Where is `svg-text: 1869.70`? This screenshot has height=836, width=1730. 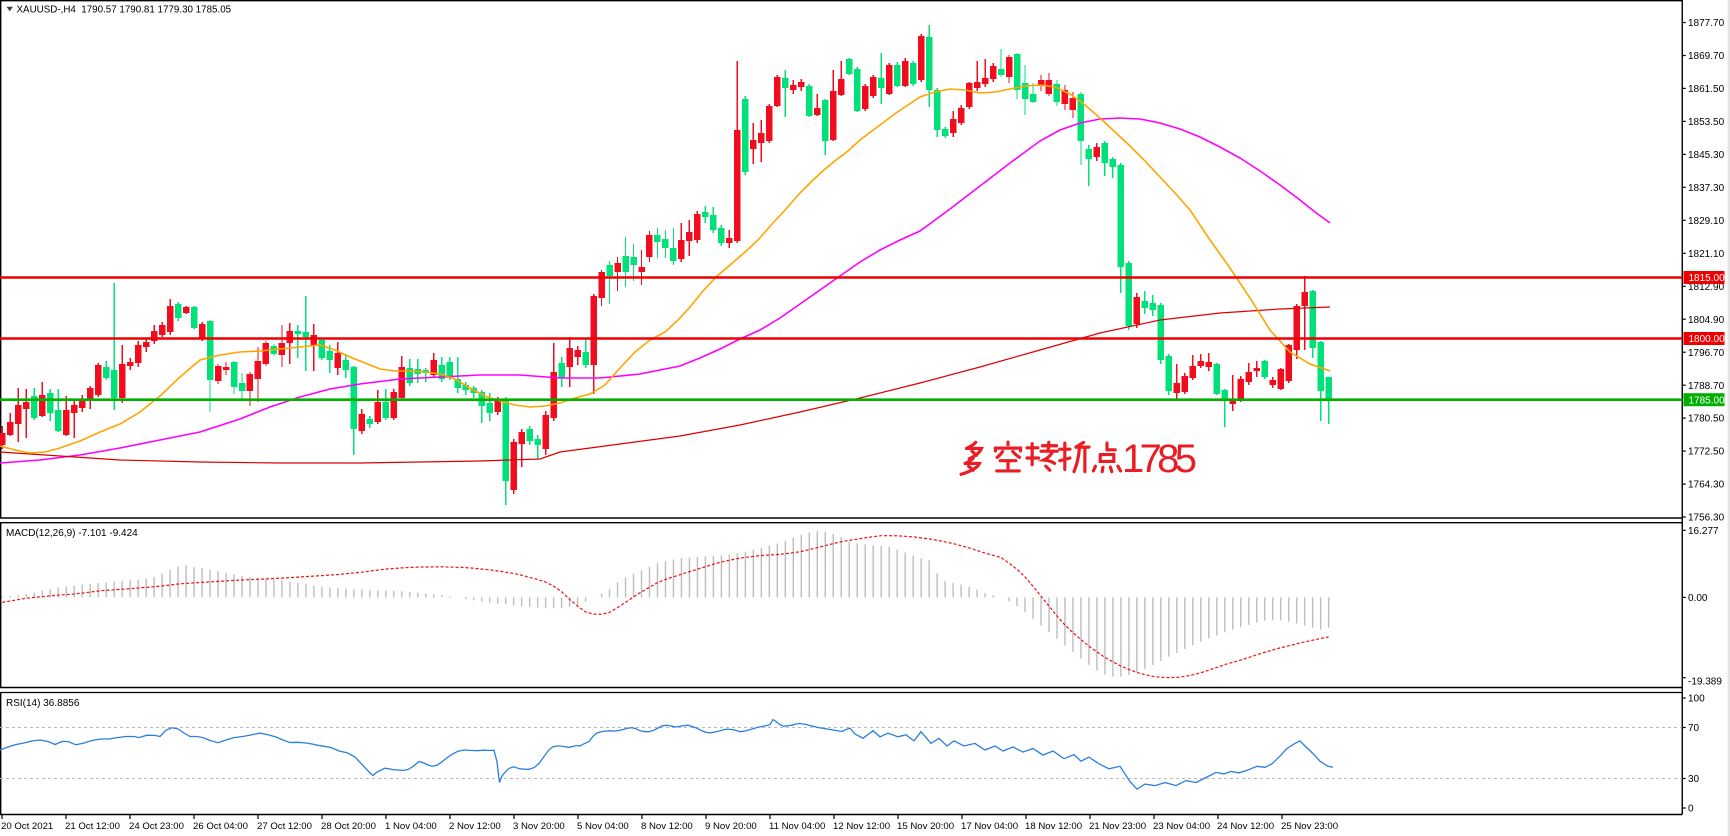 svg-text: 1869.70 is located at coordinates (1706, 56).